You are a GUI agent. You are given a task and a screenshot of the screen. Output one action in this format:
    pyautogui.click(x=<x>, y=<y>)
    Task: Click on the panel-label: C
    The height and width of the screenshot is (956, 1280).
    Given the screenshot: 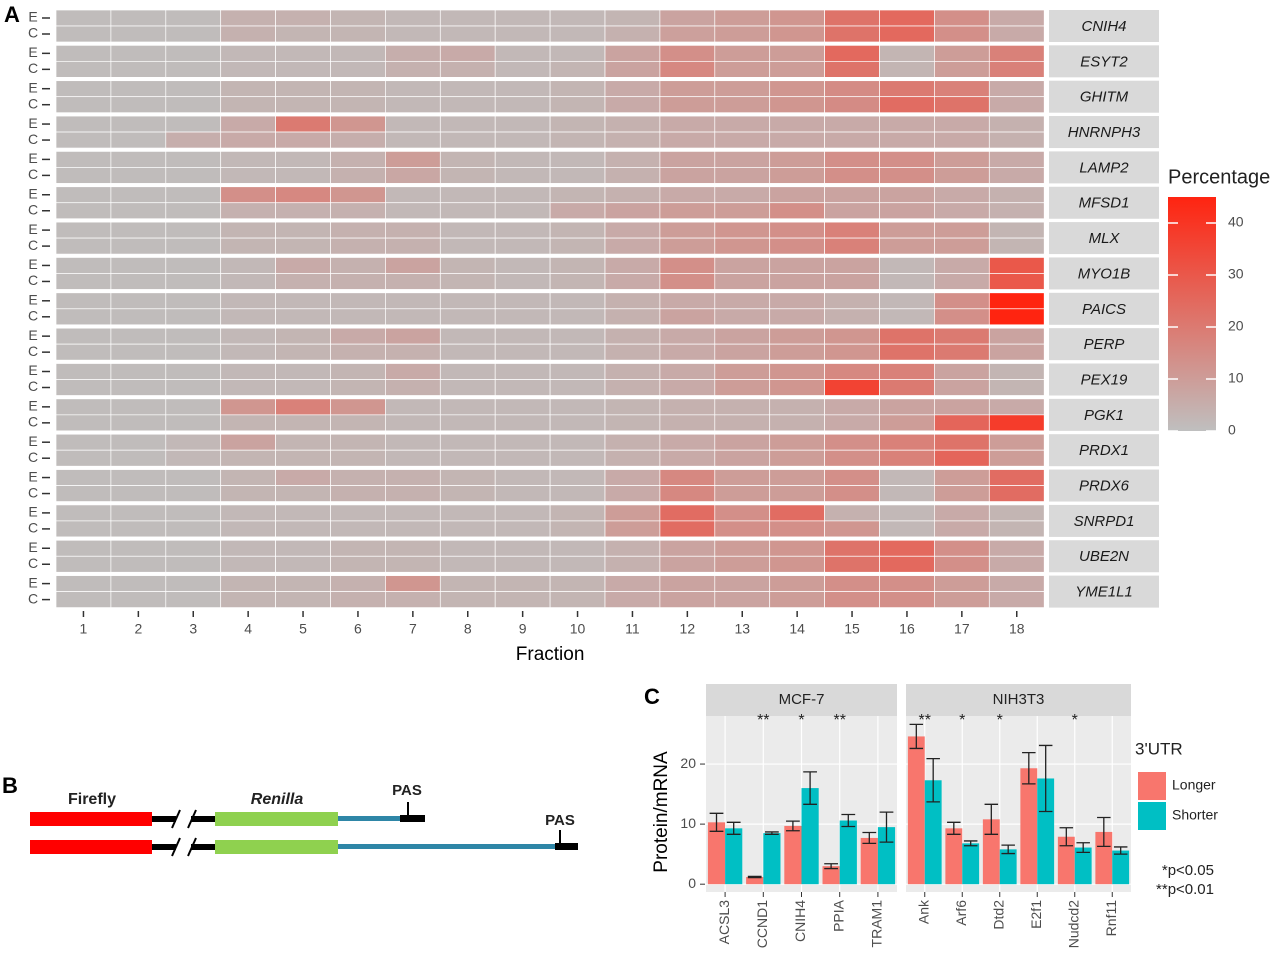 What is the action you would take?
    pyautogui.click(x=652, y=696)
    